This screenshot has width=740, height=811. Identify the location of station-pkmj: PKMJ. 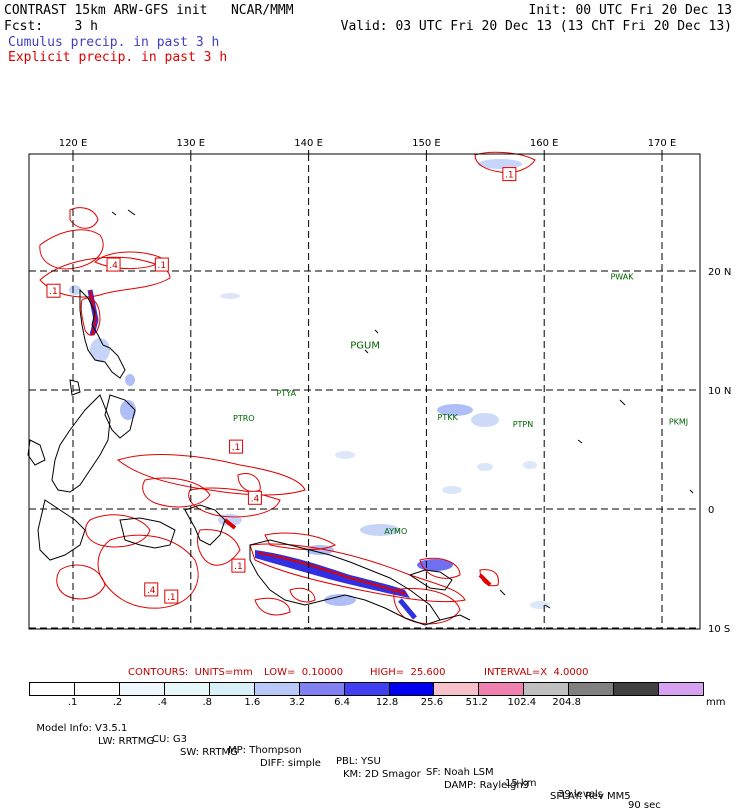
(678, 422).